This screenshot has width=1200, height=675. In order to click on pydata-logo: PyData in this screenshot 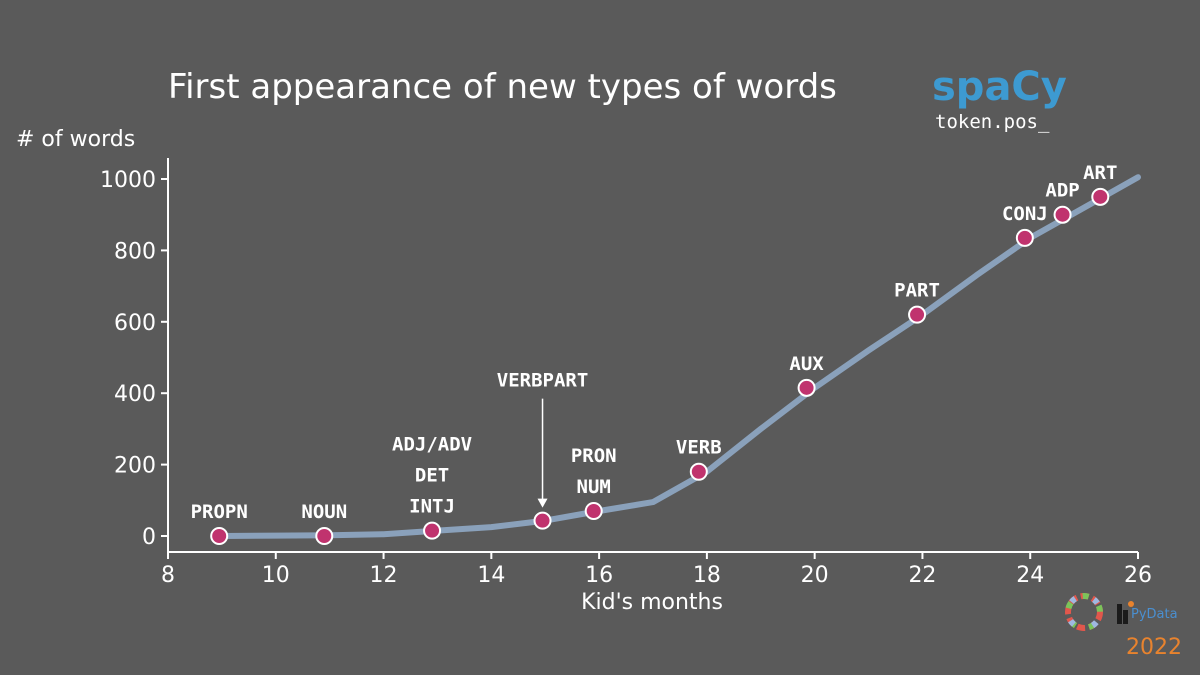, I will do `click(1147, 612)`.